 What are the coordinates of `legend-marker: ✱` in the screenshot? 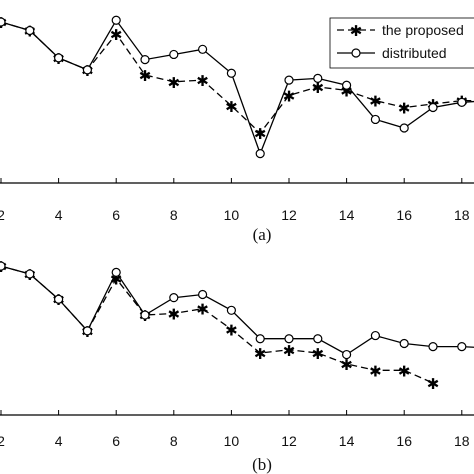 It's located at (356, 31).